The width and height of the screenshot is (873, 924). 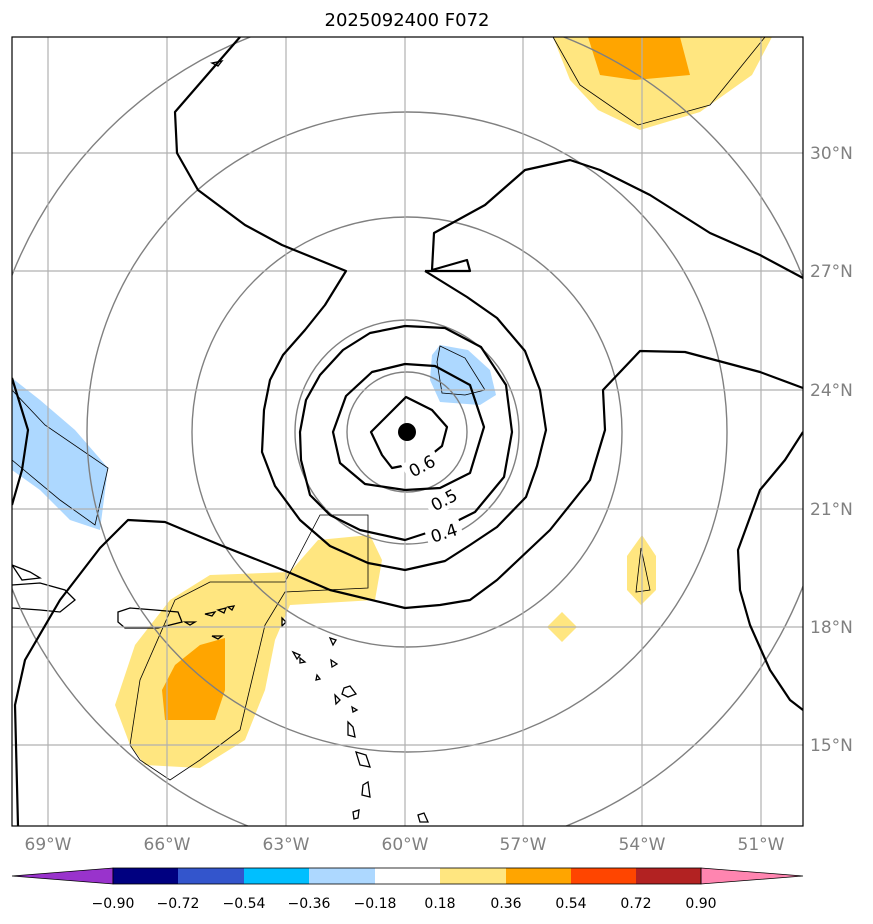 I want to click on shade-outline-west, so click(x=60, y=457).